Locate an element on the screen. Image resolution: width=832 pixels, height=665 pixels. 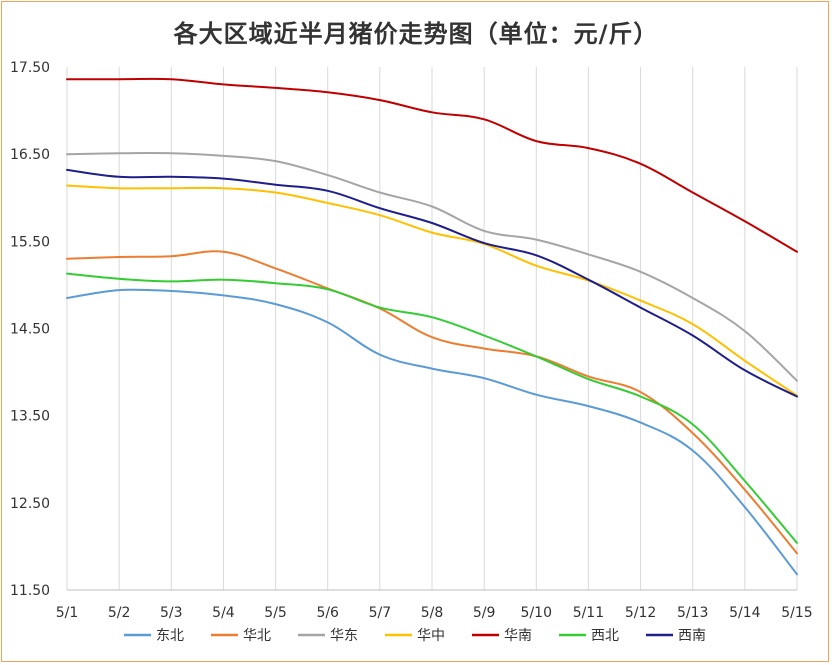
y-tick-label: 17.50 is located at coordinates (30, 68).